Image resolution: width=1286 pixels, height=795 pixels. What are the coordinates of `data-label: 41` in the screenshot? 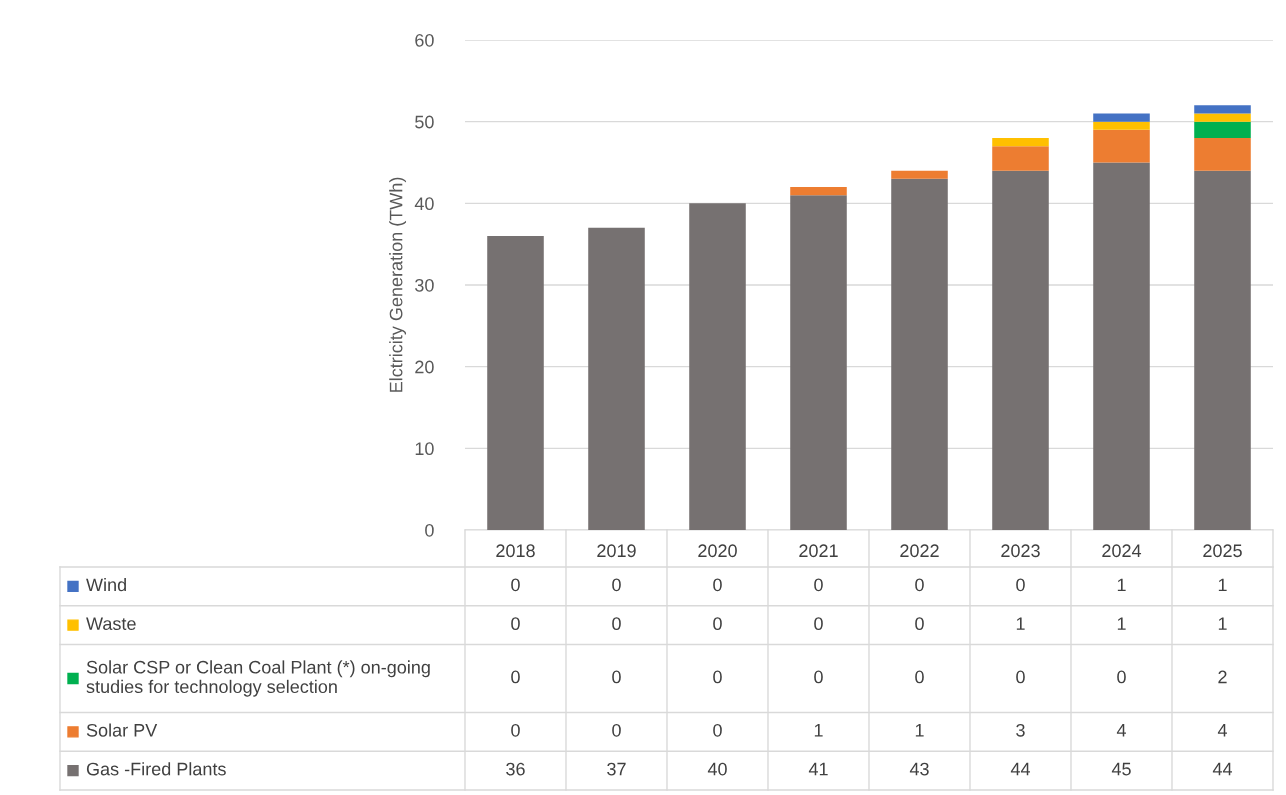 It's located at (818, 769).